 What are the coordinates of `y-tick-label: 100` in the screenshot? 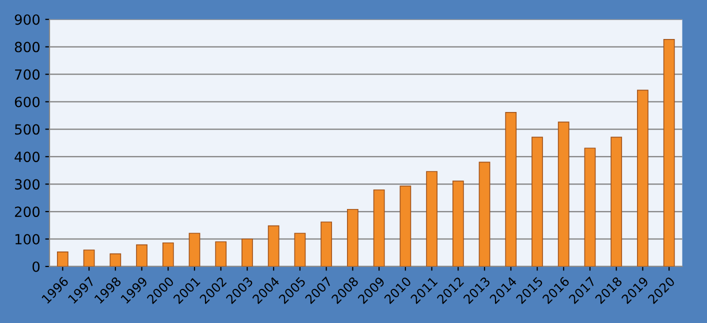 It's located at (27, 239).